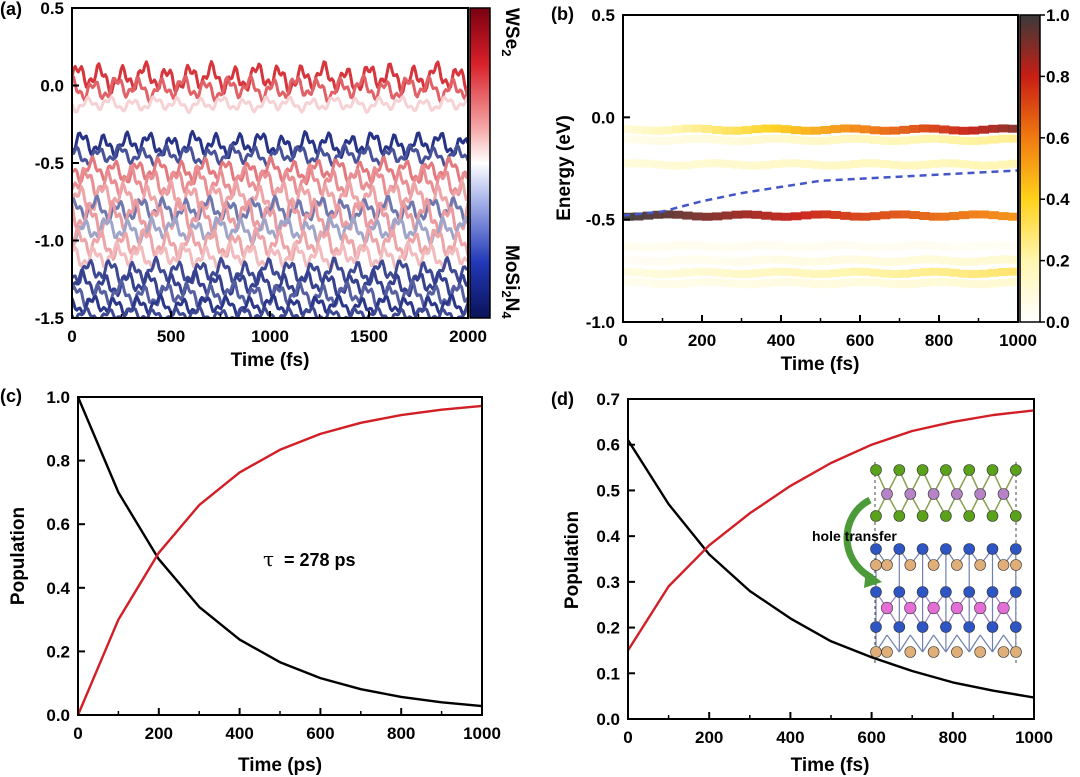 This screenshot has width=1080, height=777. What do you see at coordinates (11, 9) in the screenshot?
I see `panel-a-label: (a)` at bounding box center [11, 9].